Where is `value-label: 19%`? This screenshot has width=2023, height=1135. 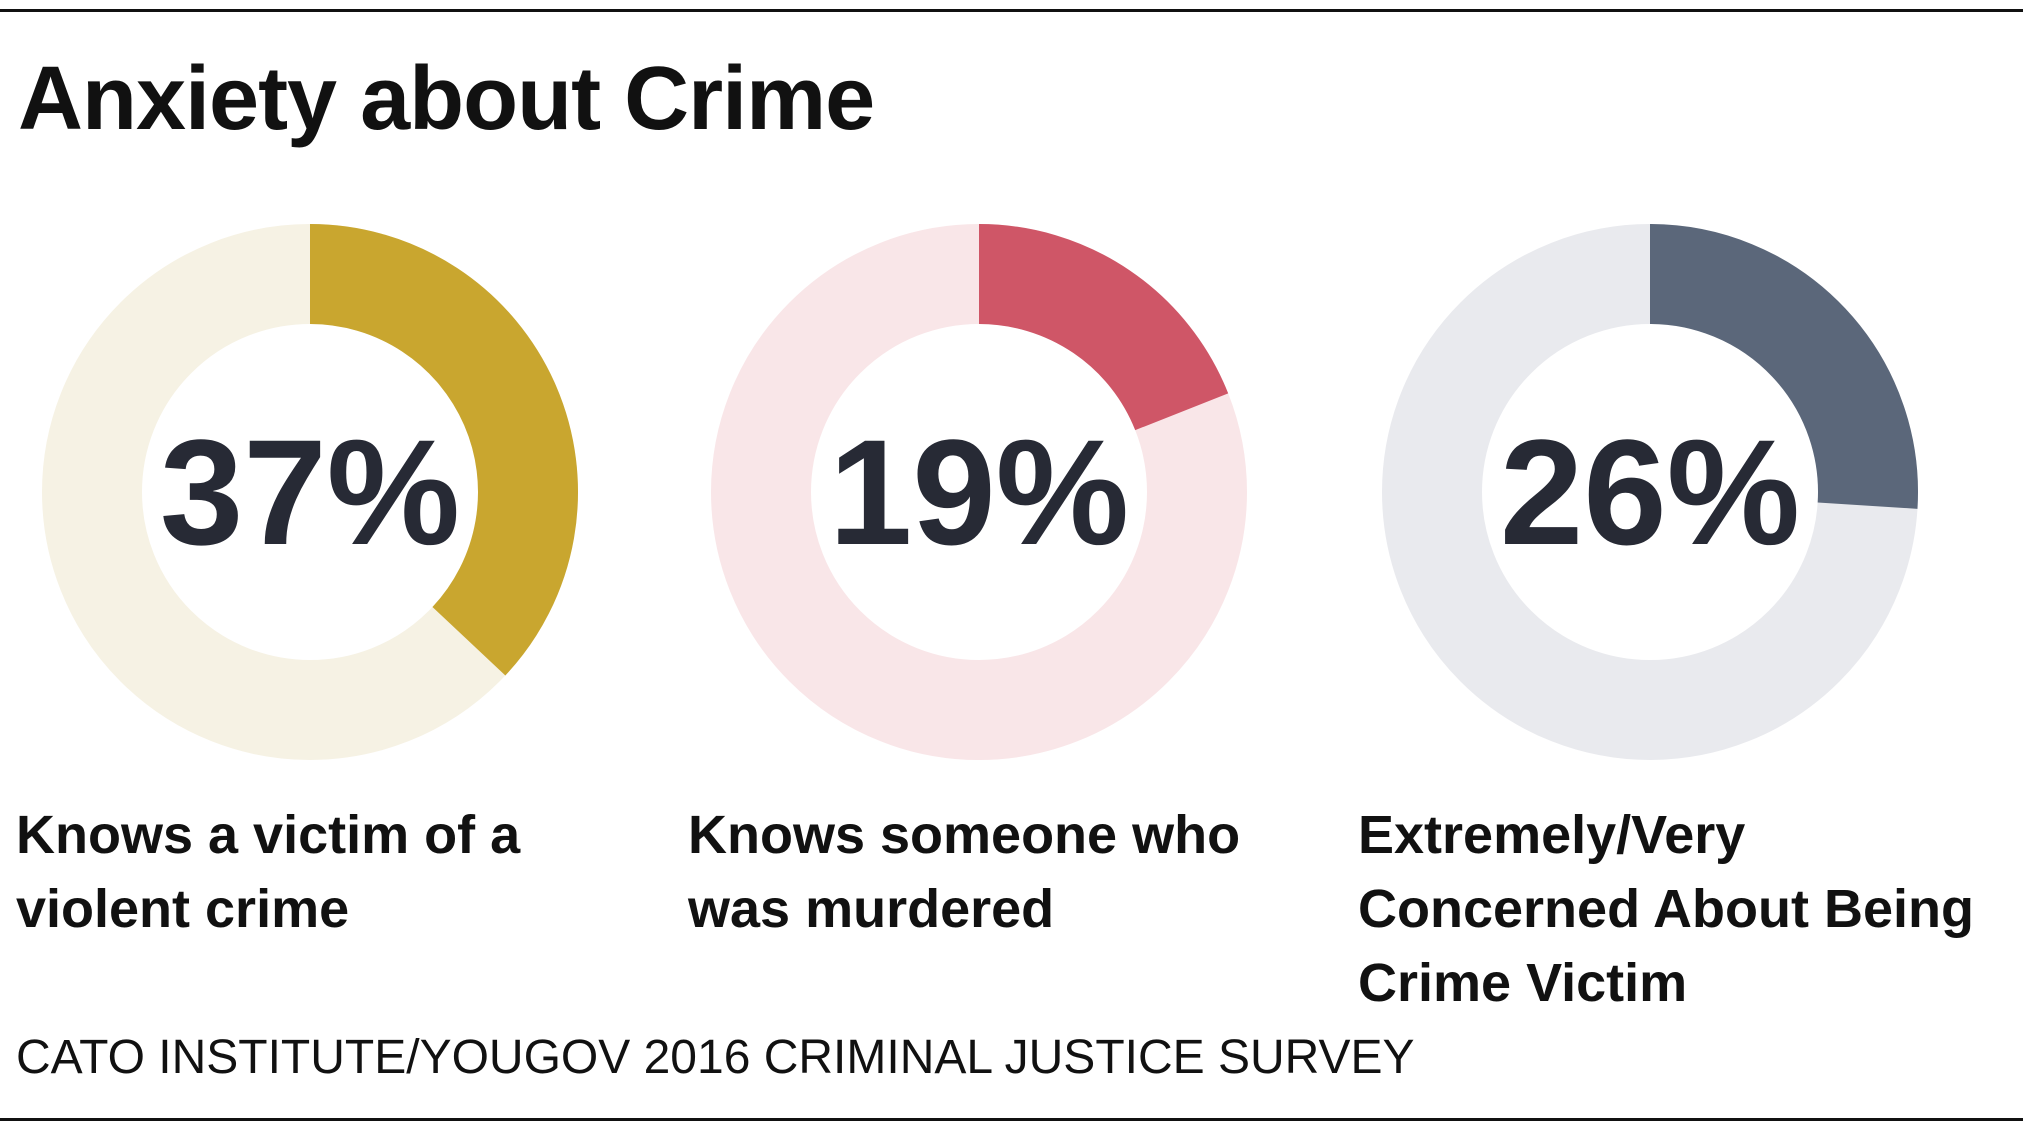
value-label: 19% is located at coordinates (979, 492).